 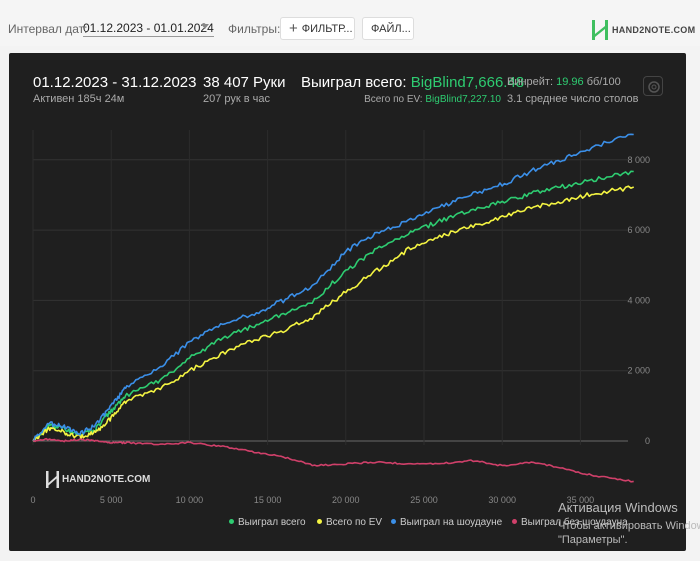 I want to click on x-tick-label: 15 000, so click(x=268, y=500).